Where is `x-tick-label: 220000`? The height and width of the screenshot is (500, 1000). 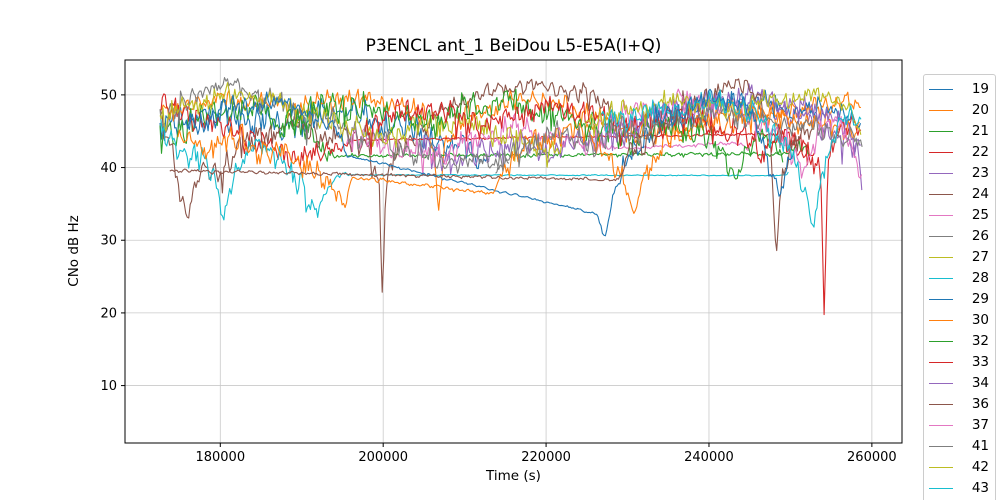
x-tick-label: 220000 is located at coordinates (546, 457).